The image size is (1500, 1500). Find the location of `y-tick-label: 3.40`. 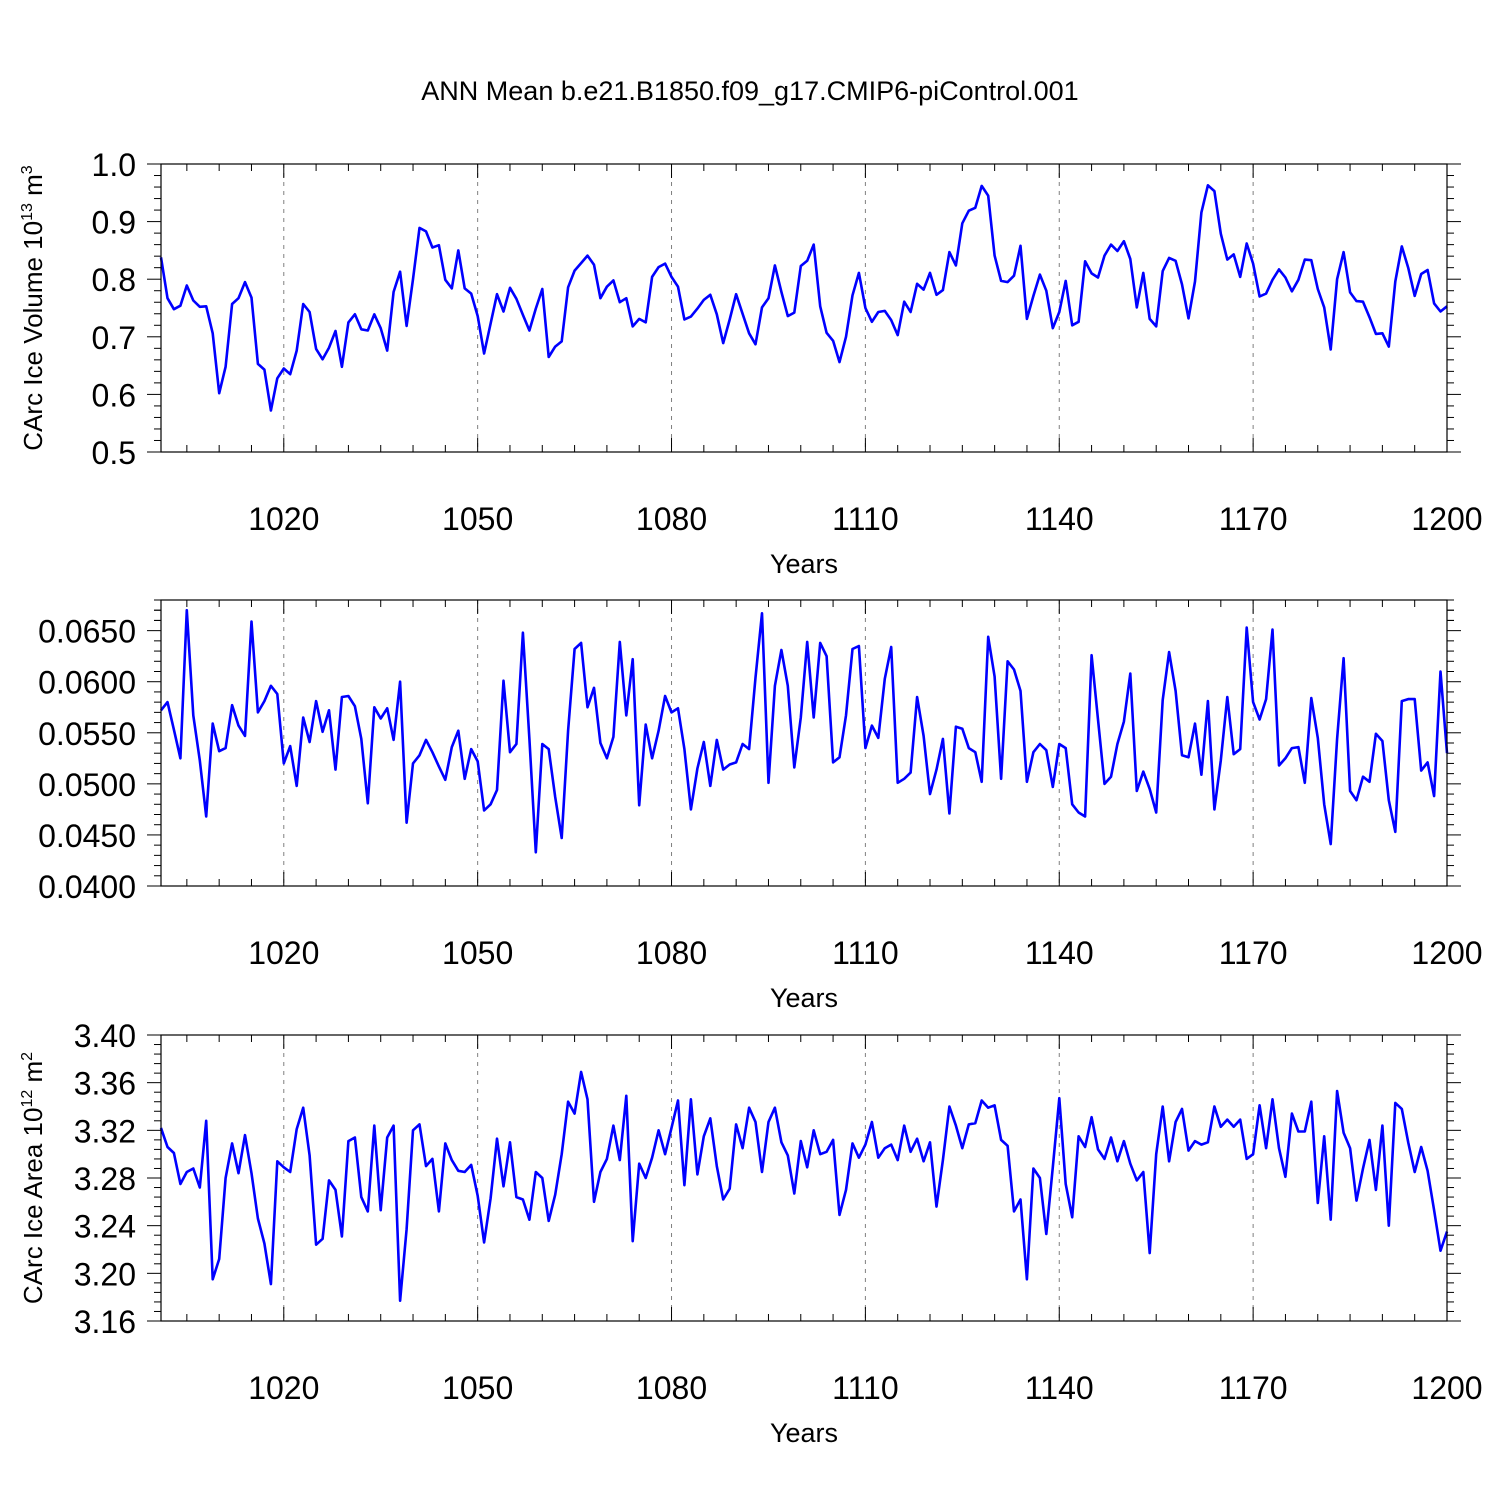

y-tick-label: 3.40 is located at coordinates (105, 1036).